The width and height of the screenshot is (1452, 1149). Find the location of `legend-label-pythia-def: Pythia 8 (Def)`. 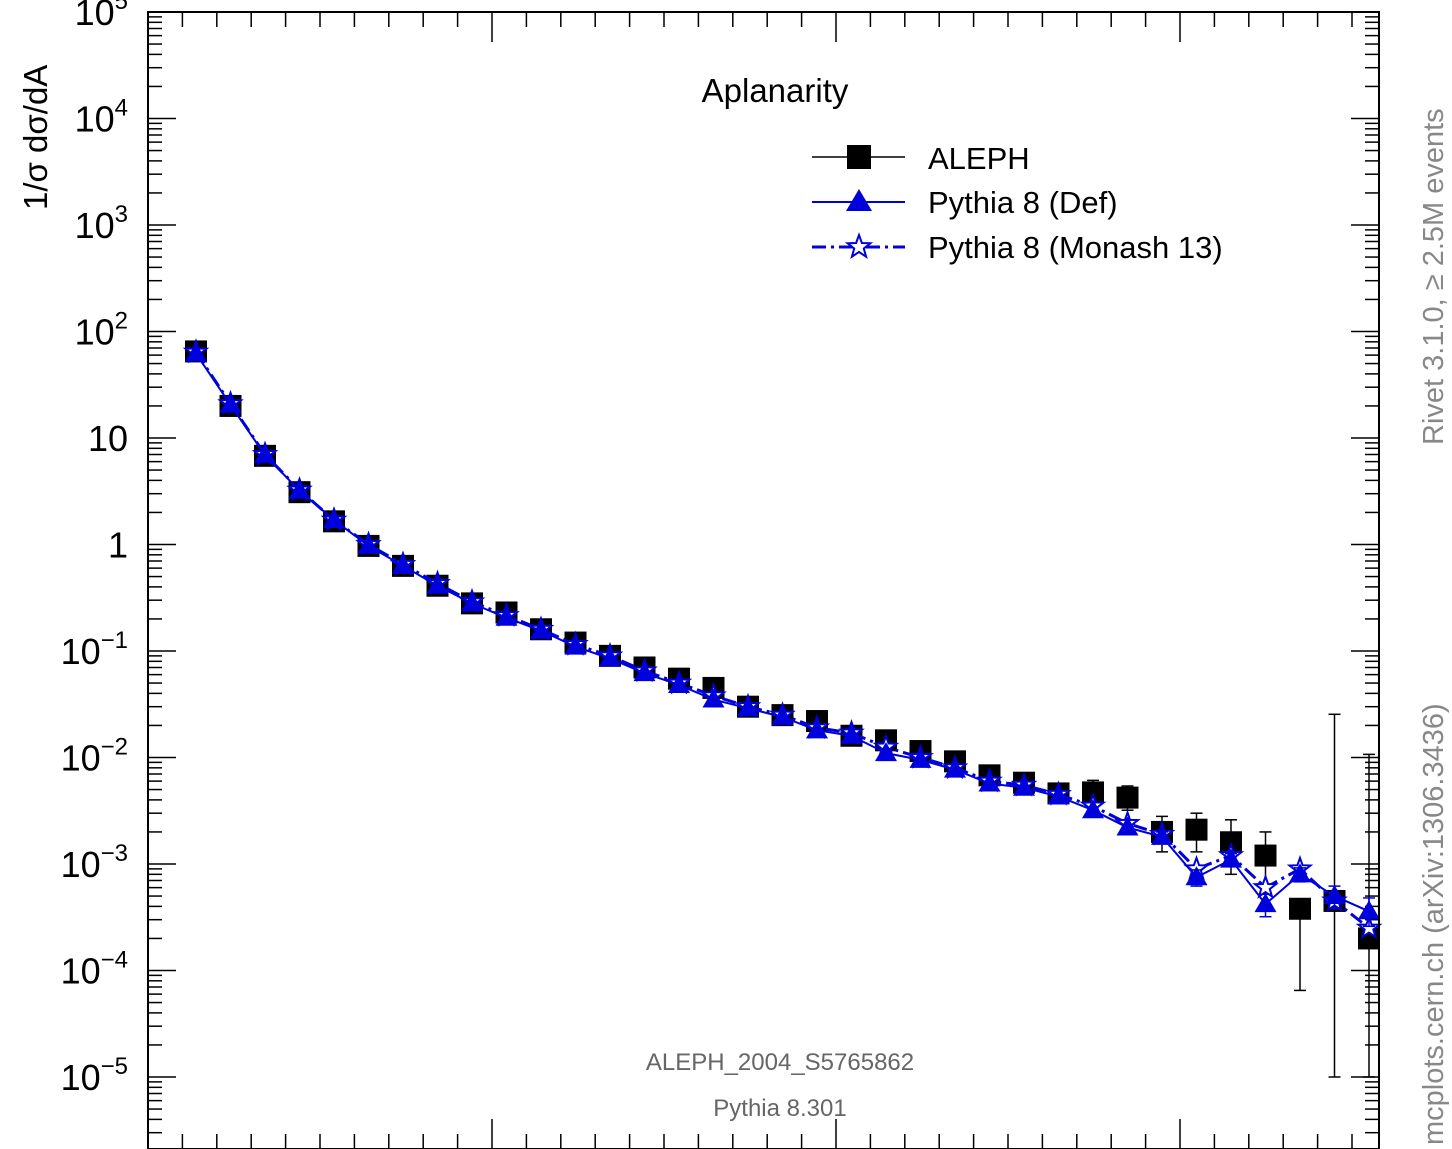

legend-label-pythia-def: Pythia 8 (Def) is located at coordinates (1023, 202).